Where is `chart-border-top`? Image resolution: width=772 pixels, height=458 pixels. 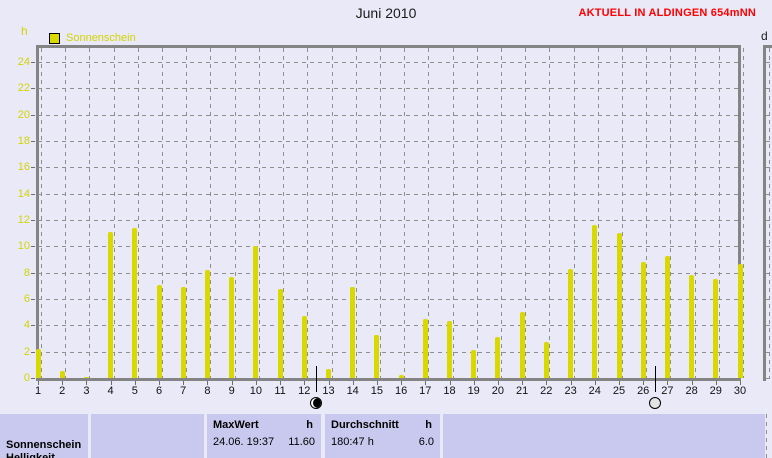
chart-border-top is located at coordinates (388, 46).